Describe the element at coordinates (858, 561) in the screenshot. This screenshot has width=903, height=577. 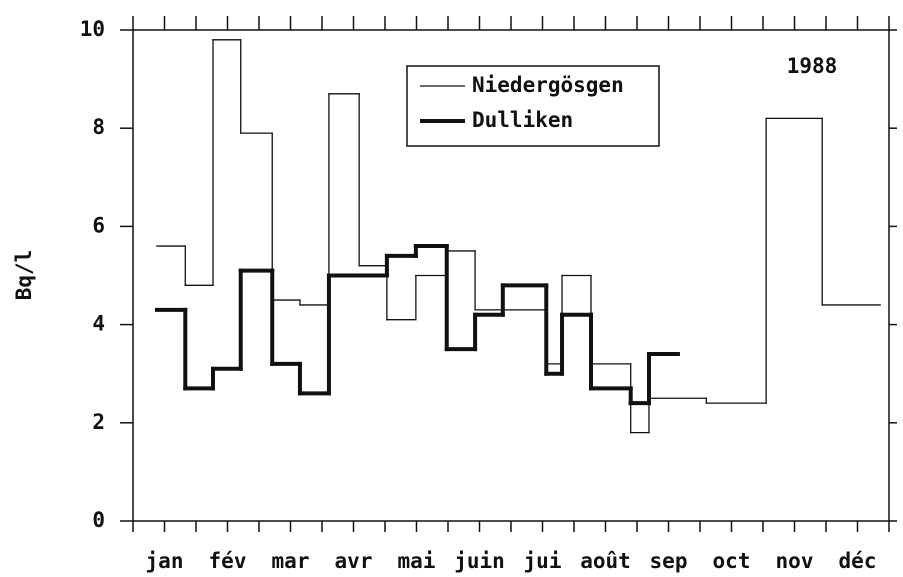
I see `x-tick-label: déc` at that location.